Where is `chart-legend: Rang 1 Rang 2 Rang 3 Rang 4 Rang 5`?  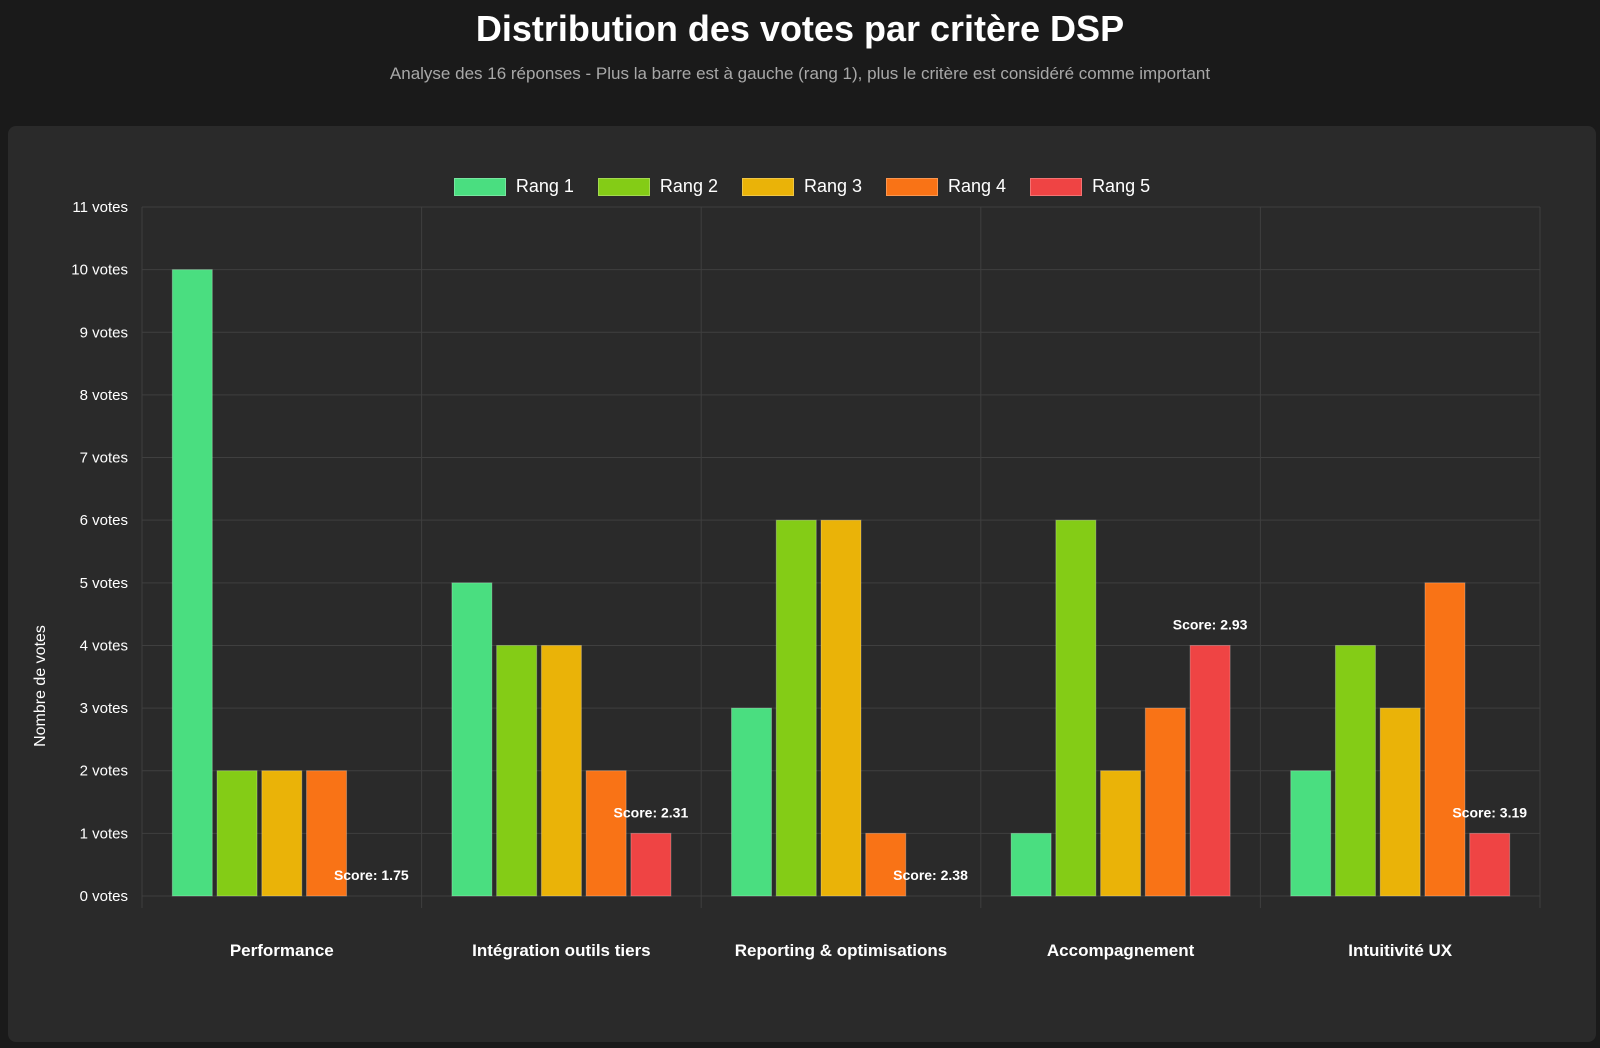 chart-legend: Rang 1 Rang 2 Rang 3 Rang 4 Rang 5 is located at coordinates (802, 186).